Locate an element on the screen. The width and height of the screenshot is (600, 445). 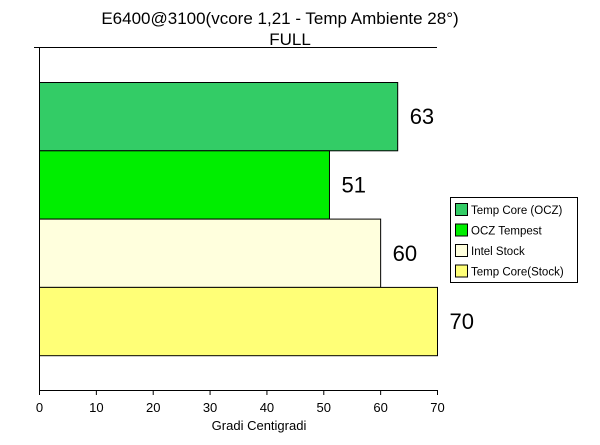
x-tick-label: 30 is located at coordinates (210, 407).